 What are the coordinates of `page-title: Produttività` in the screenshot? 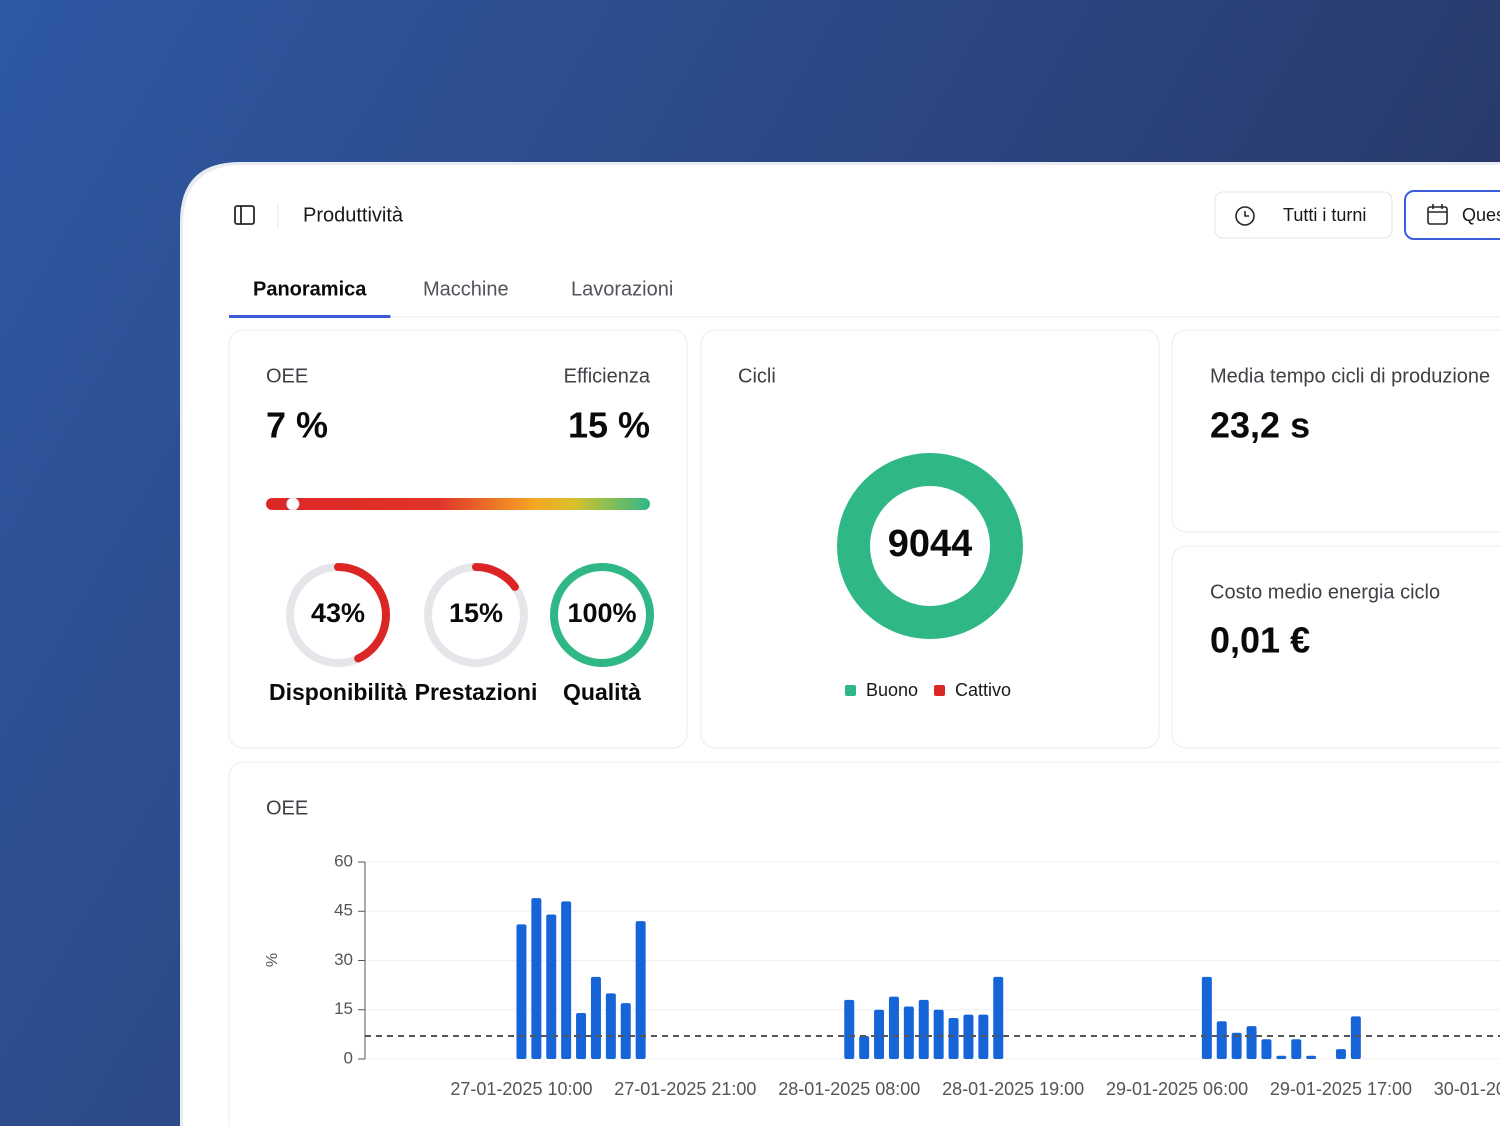 It's located at (353, 215).